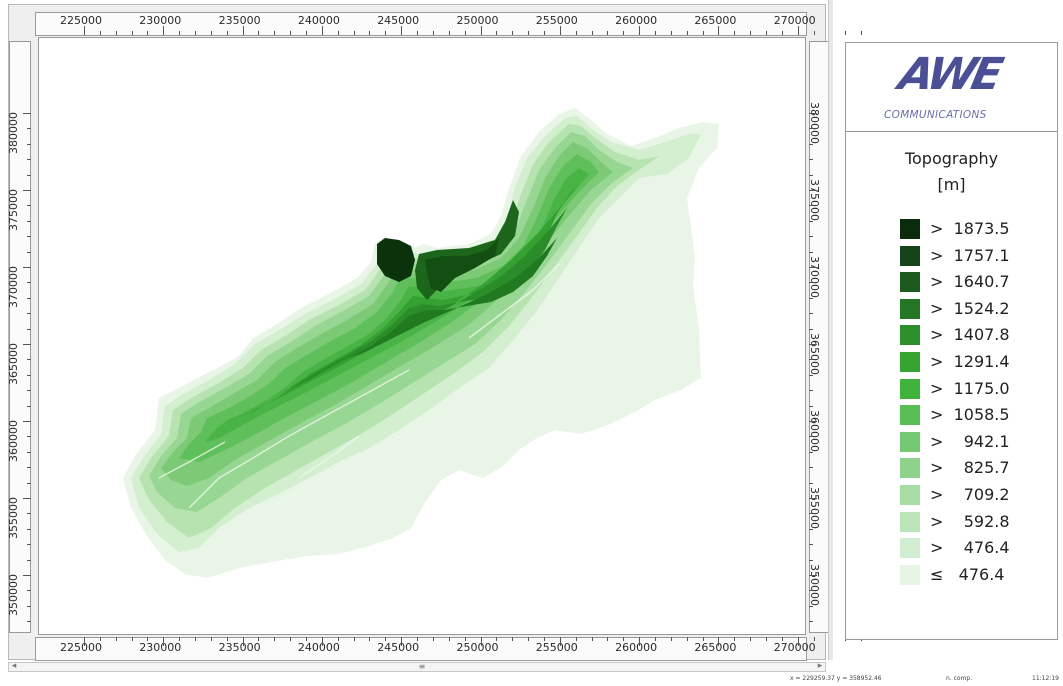  Describe the element at coordinates (830, 330) in the screenshot. I see `panel-splitter` at that location.